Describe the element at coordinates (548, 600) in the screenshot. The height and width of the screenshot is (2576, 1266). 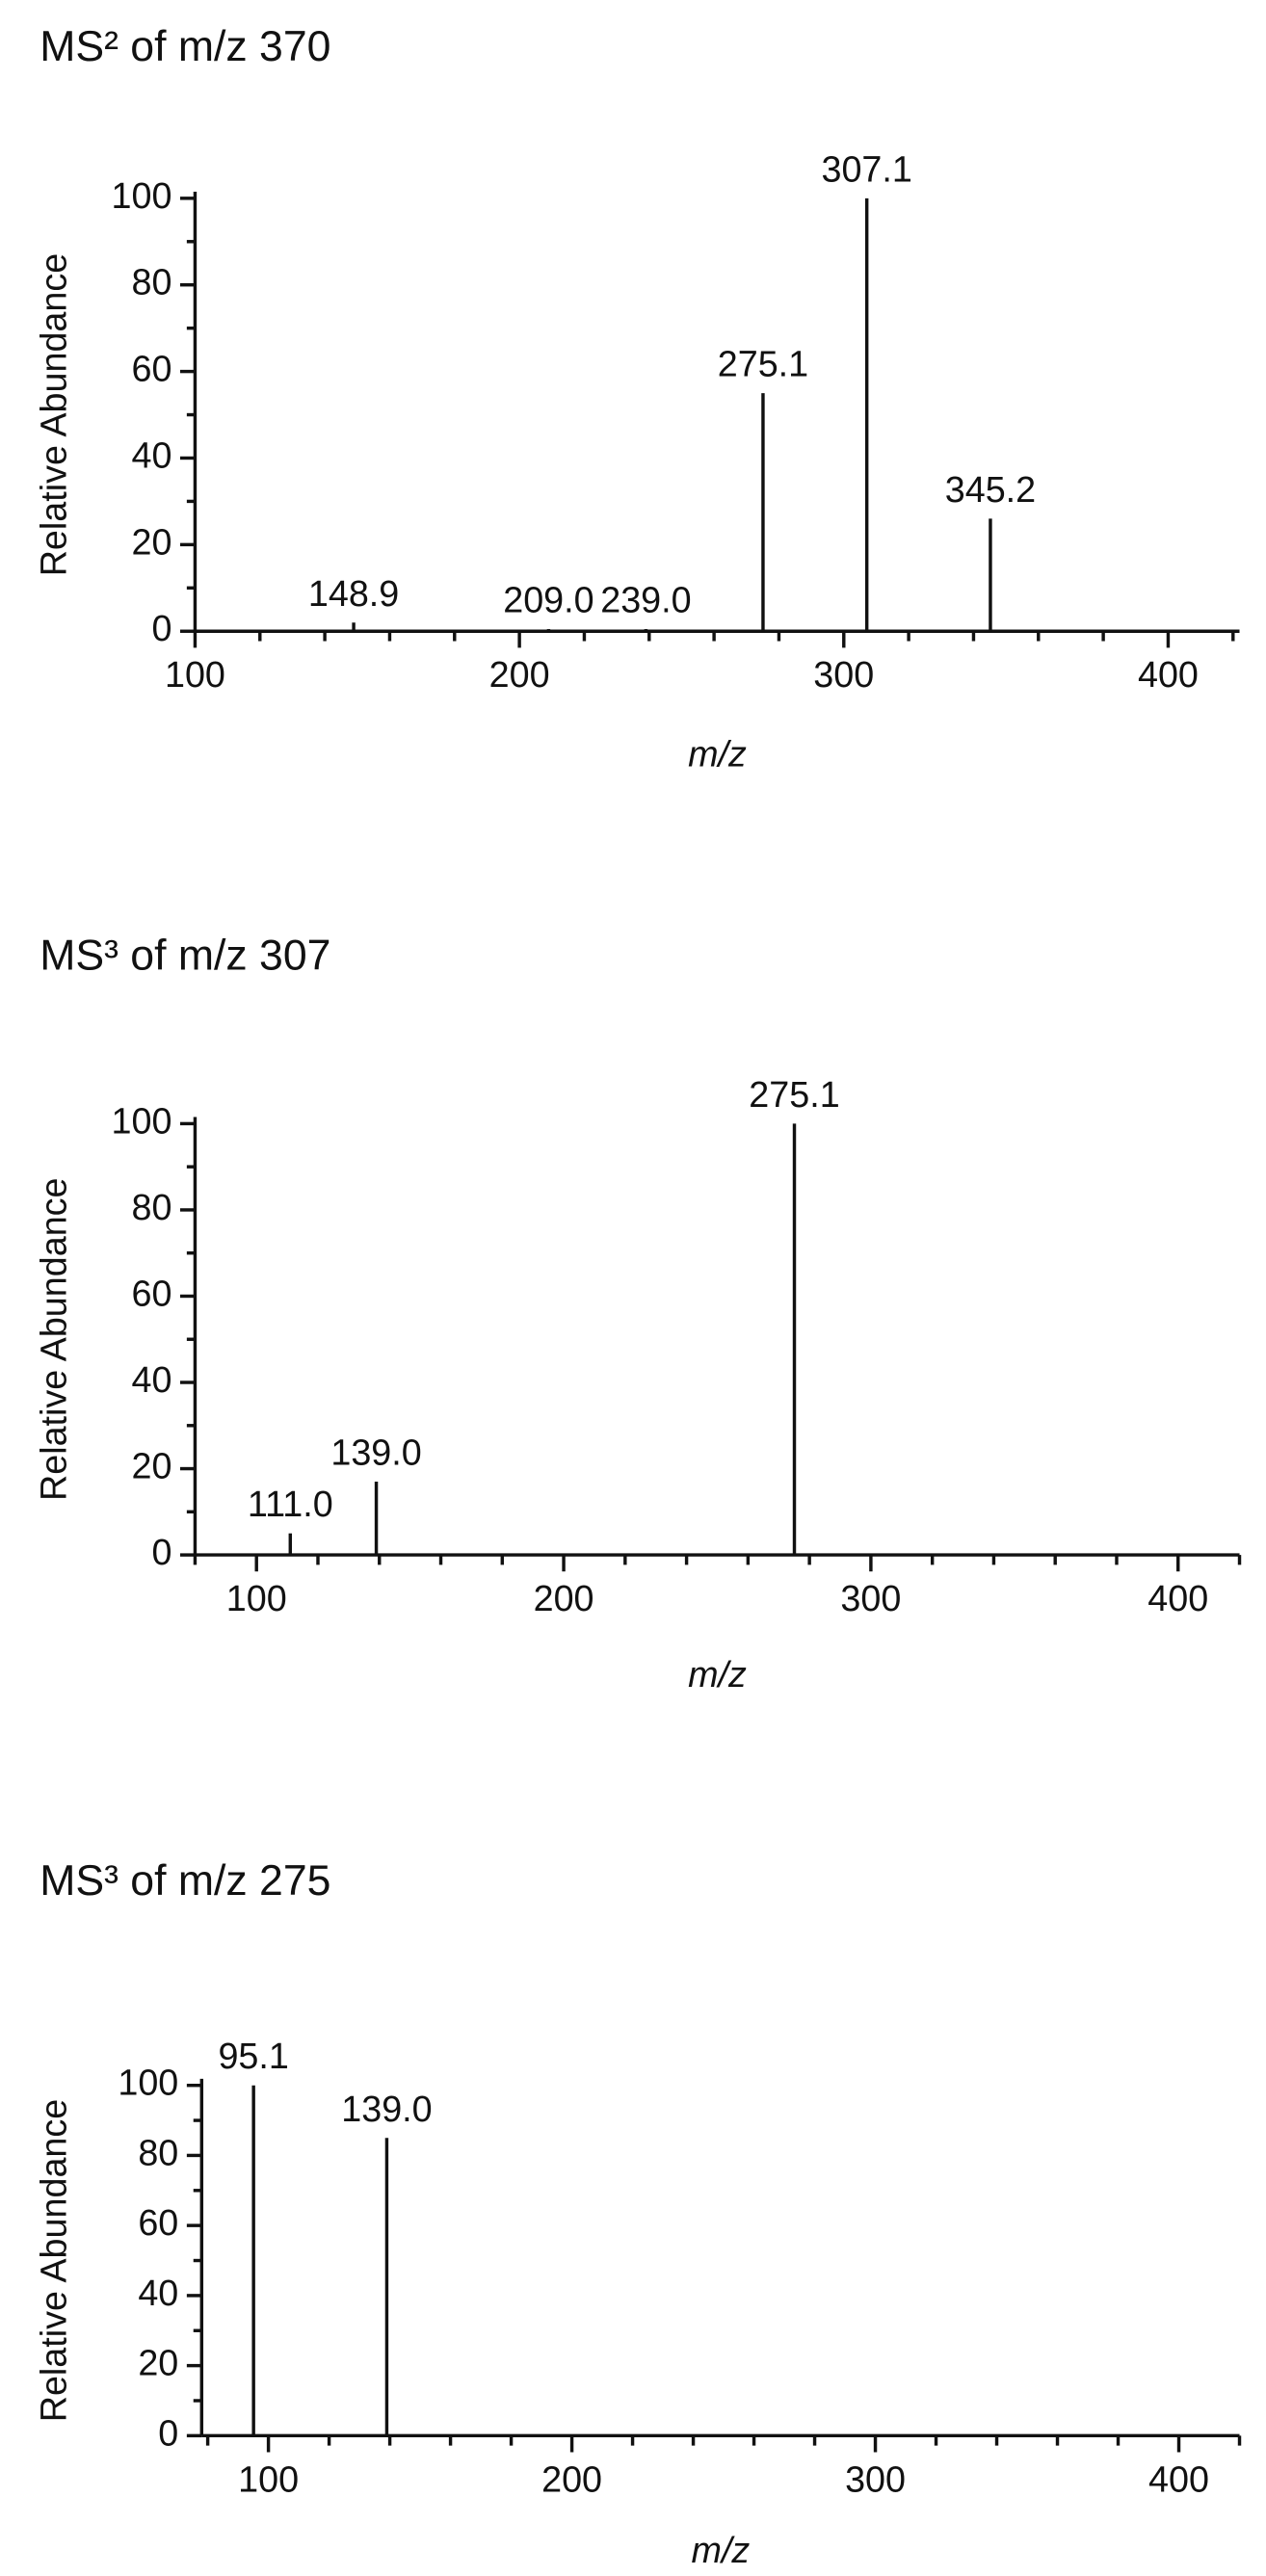
I see `peak-label: 209.0` at that location.